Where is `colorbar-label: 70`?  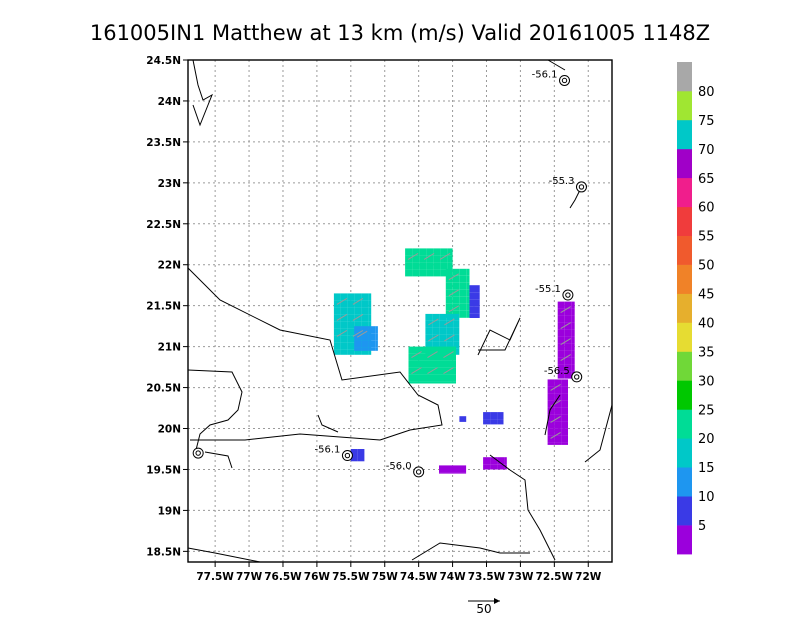 colorbar-label: 70 is located at coordinates (706, 150).